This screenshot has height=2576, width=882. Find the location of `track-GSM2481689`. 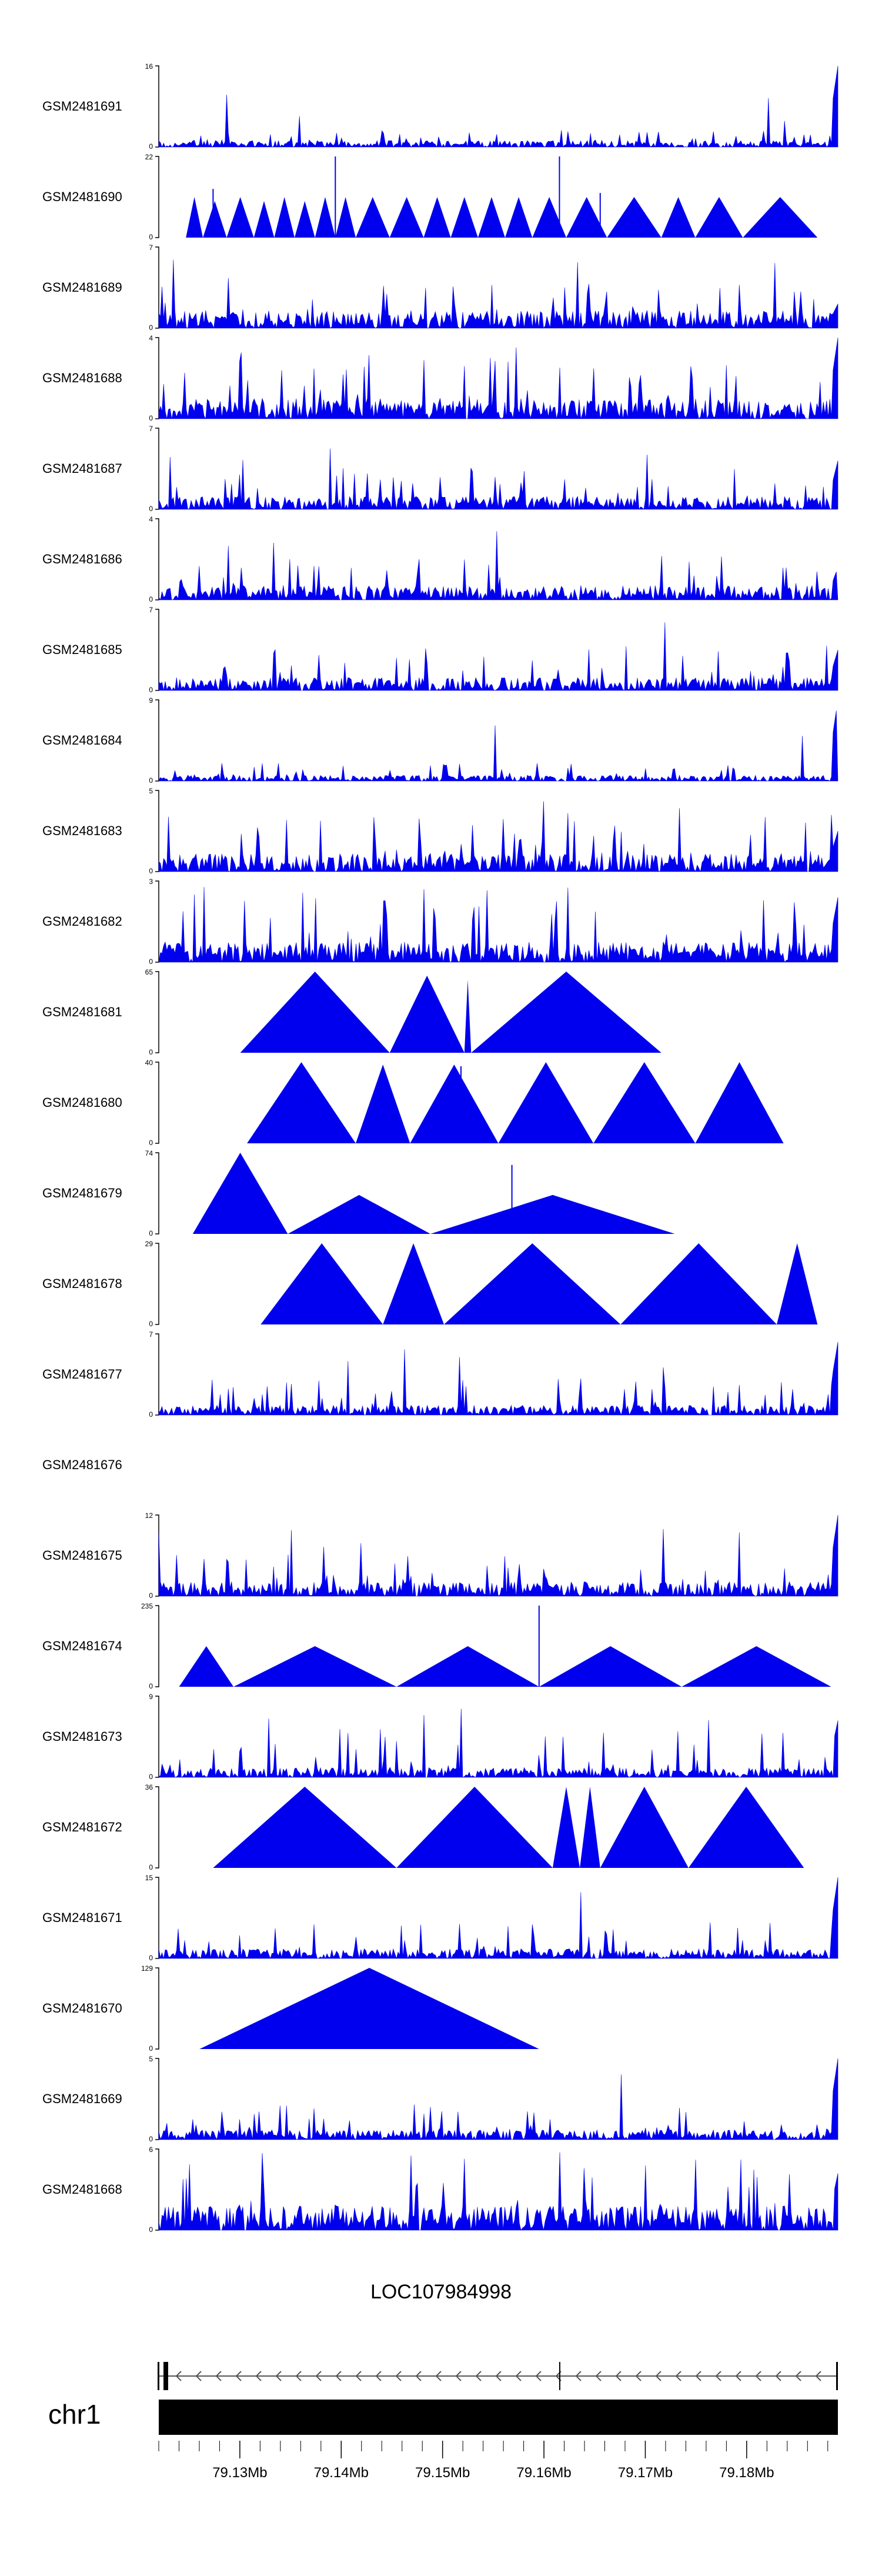

track-GSM2481689 is located at coordinates (496, 287).